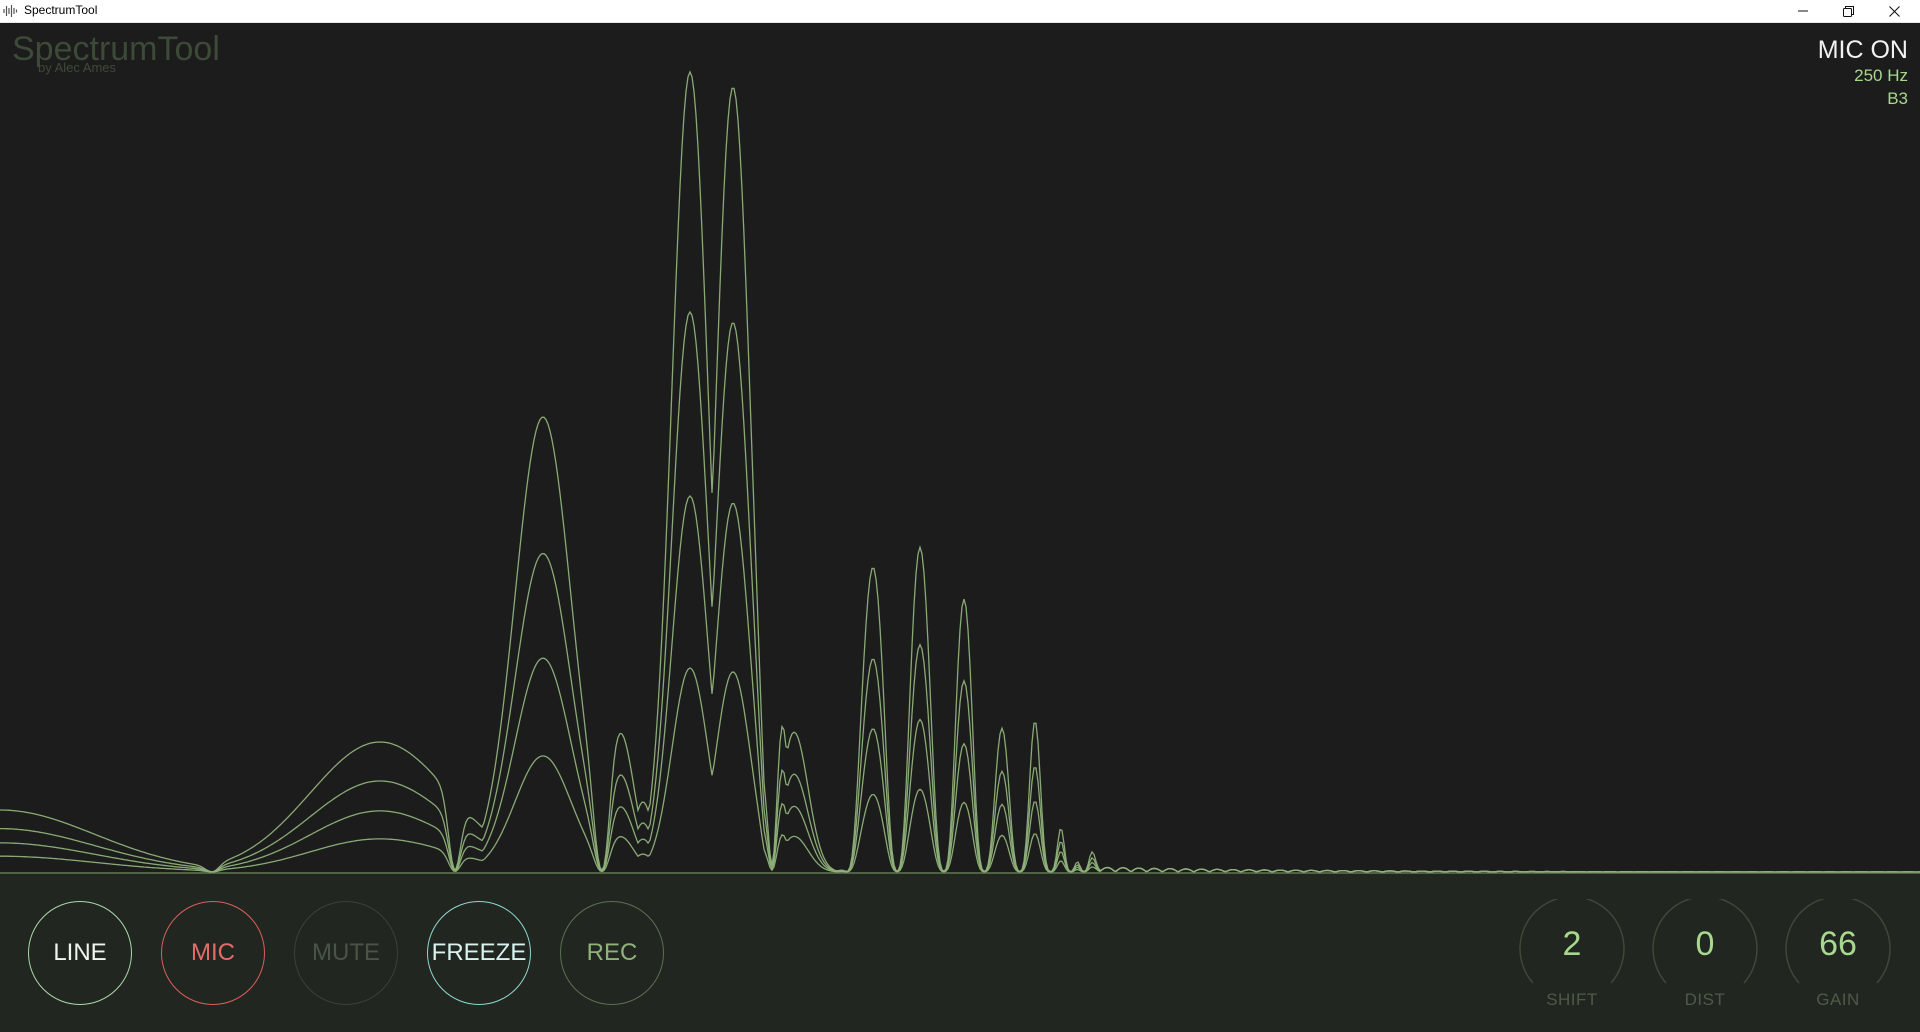 The height and width of the screenshot is (1032, 1920). Describe the element at coordinates (1838, 999) in the screenshot. I see `gain-label: GAIN` at that location.